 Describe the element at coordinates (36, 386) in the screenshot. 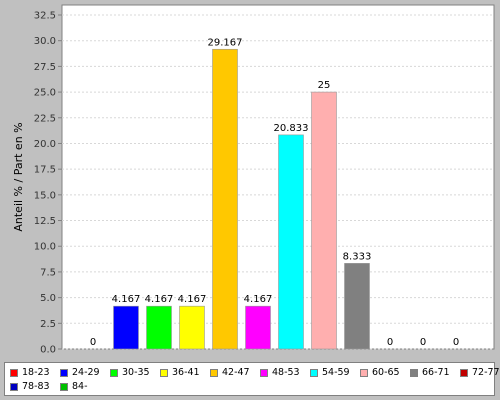

I see `legend-label: 78-83` at that location.